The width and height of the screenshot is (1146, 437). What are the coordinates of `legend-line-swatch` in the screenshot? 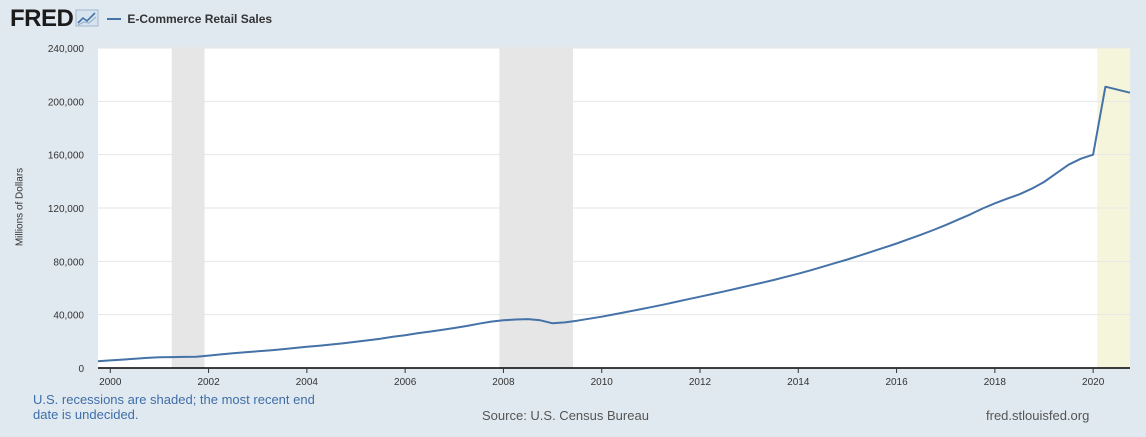 It's located at (114, 19).